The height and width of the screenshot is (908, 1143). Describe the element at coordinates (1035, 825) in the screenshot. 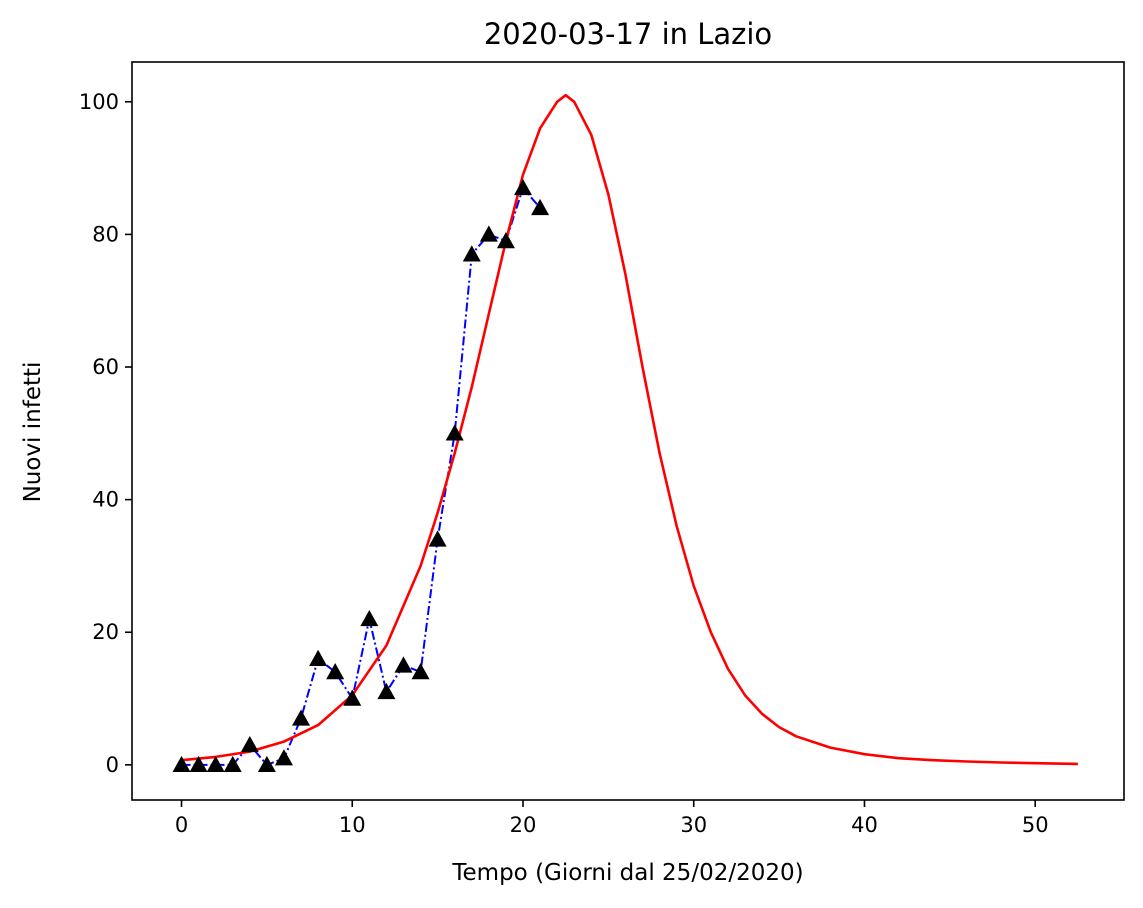

I see `x-tick-label: 50` at that location.